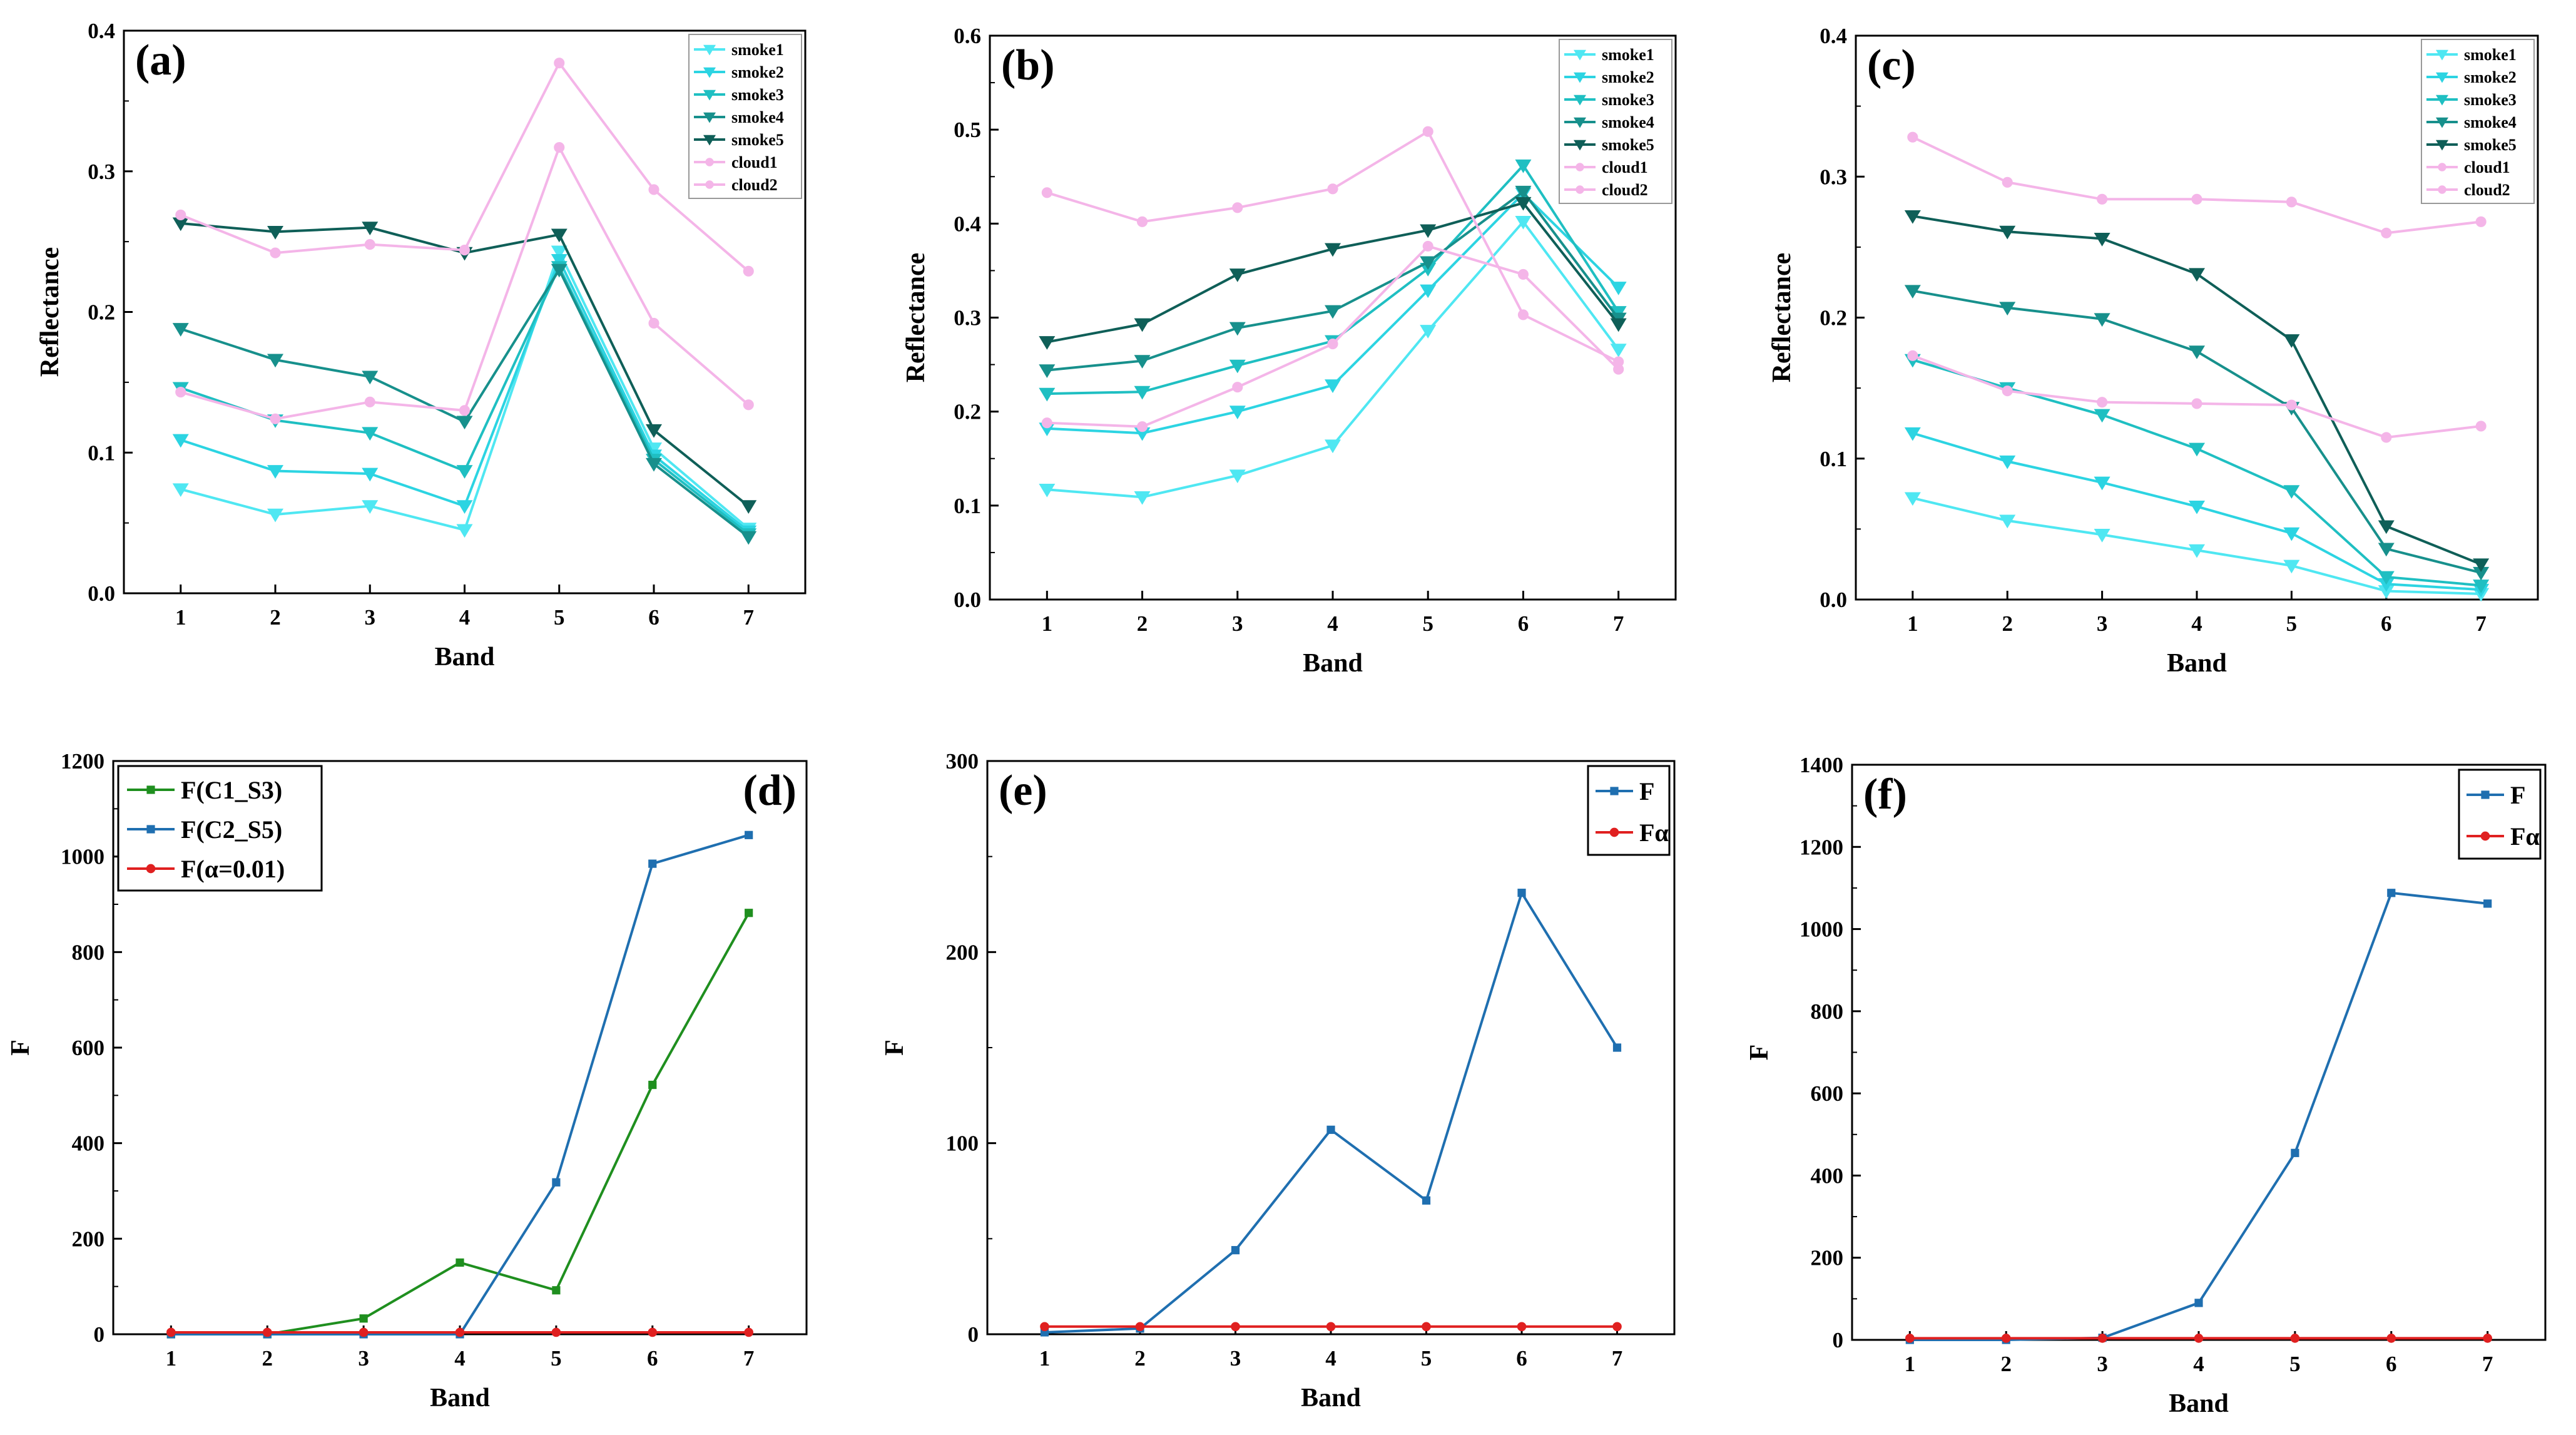 Image resolution: width=2576 pixels, height=1435 pixels. Describe the element at coordinates (962, 1143) in the screenshot. I see `y-tick-label: 100` at that location.